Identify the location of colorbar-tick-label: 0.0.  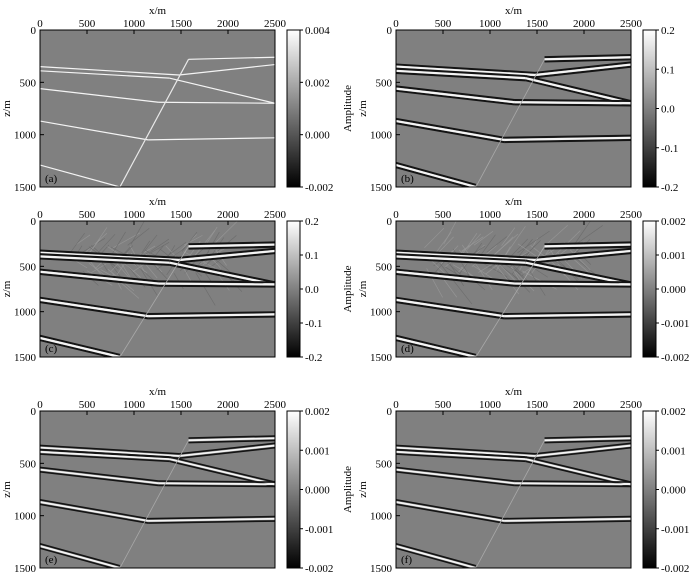
(312, 290).